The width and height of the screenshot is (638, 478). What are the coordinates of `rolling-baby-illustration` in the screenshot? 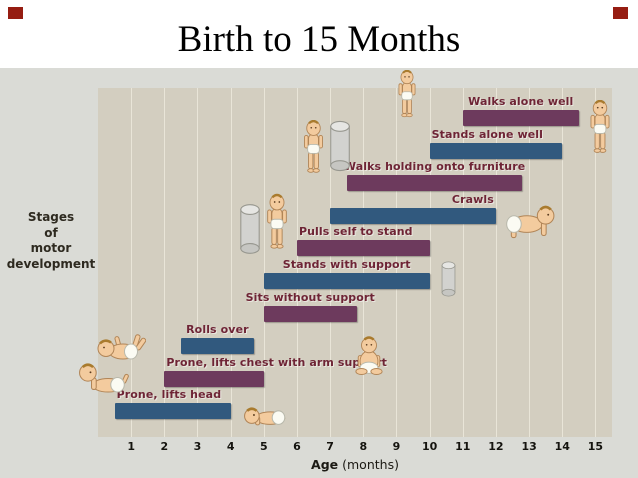 It's located at (121, 346).